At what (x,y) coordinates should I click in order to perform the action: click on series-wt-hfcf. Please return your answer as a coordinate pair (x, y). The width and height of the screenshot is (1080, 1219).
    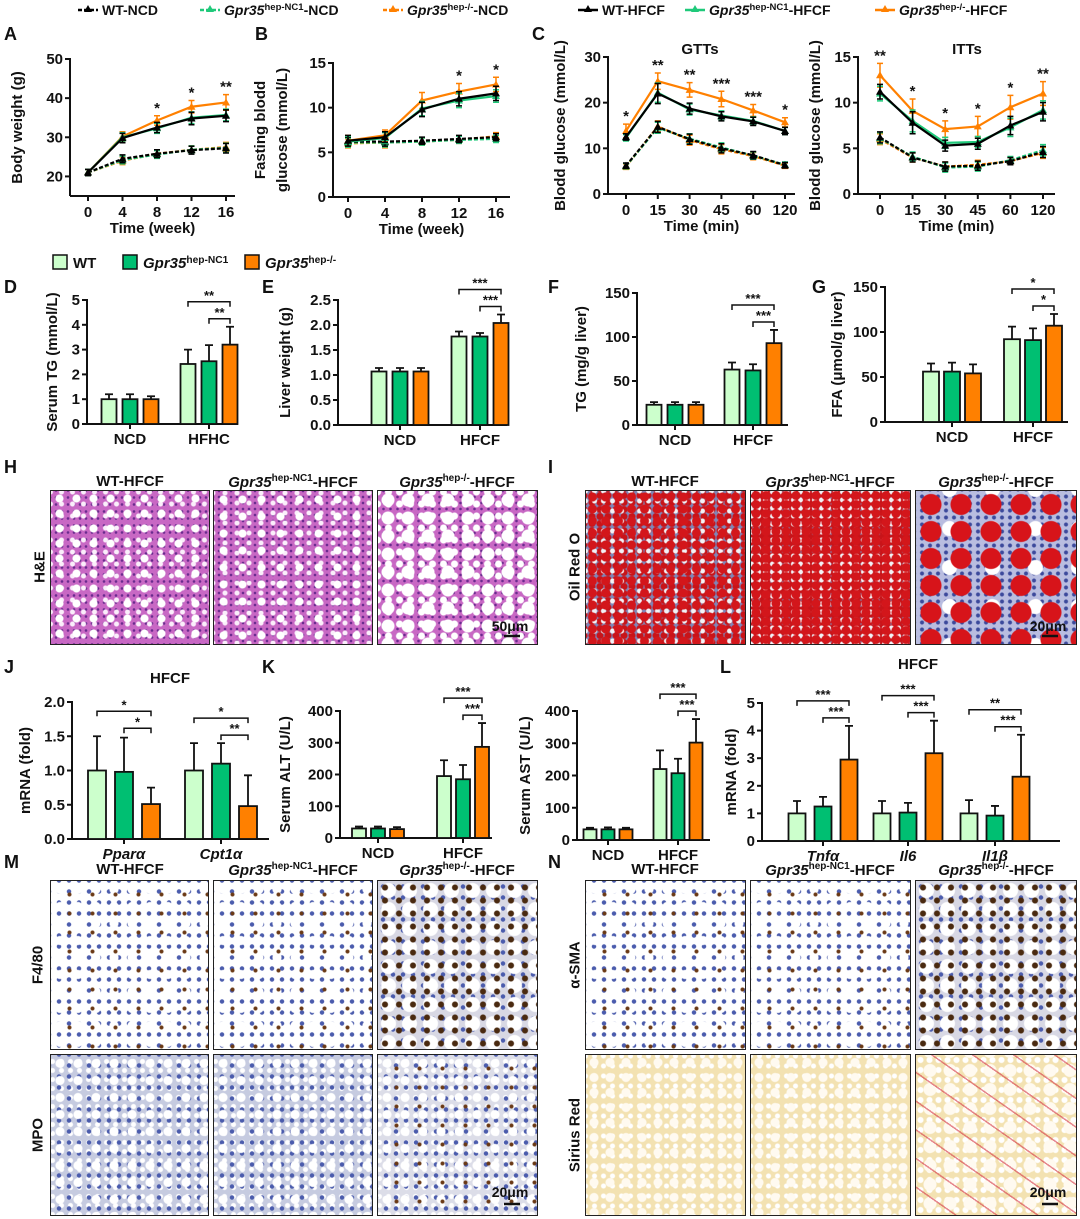
    Looking at the image, I should click on (705, 111).